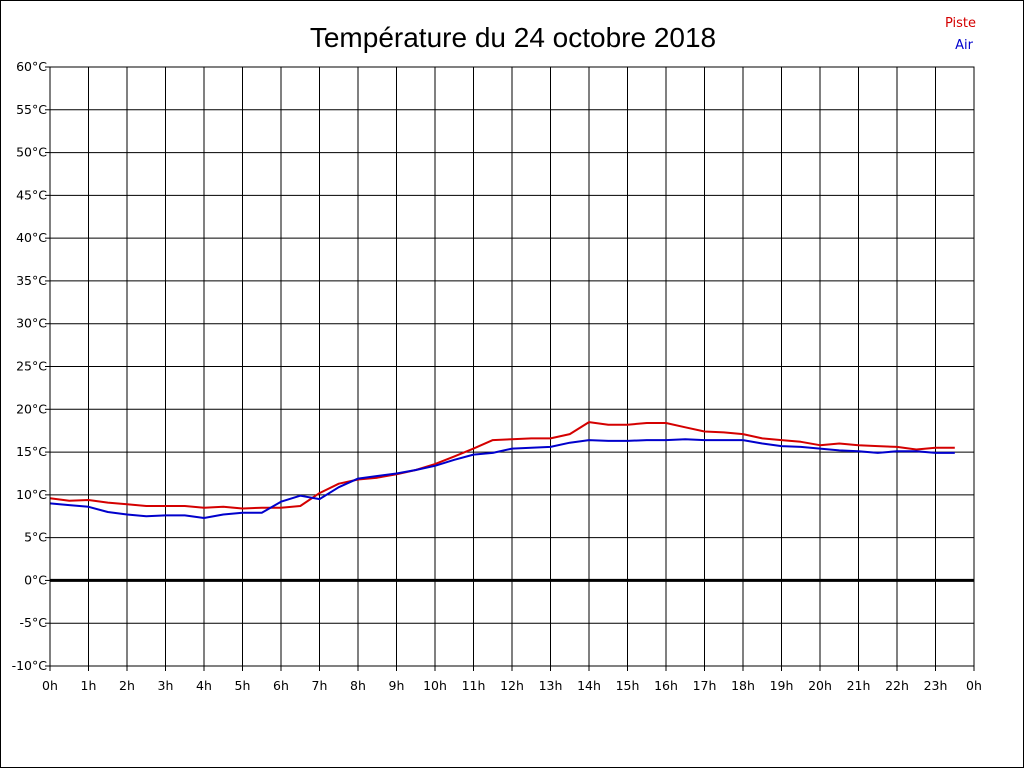 Image resolution: width=1024 pixels, height=768 pixels. Describe the element at coordinates (502, 478) in the screenshot. I see `series-line-air` at that location.